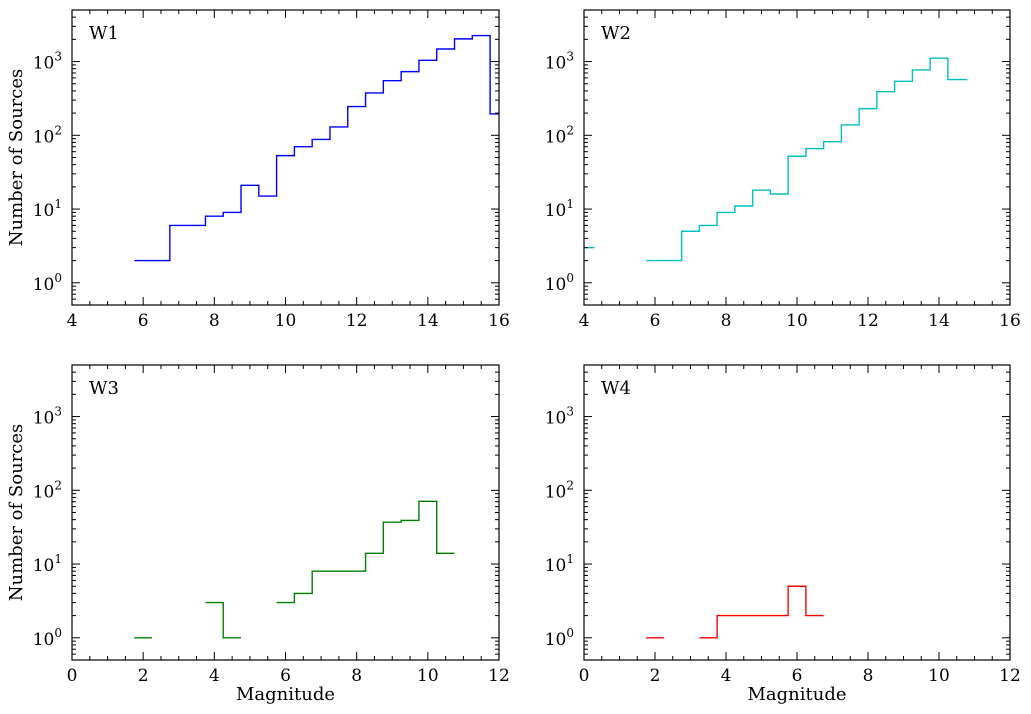  What do you see at coordinates (104, 388) in the screenshot?
I see `panel-label: W3` at bounding box center [104, 388].